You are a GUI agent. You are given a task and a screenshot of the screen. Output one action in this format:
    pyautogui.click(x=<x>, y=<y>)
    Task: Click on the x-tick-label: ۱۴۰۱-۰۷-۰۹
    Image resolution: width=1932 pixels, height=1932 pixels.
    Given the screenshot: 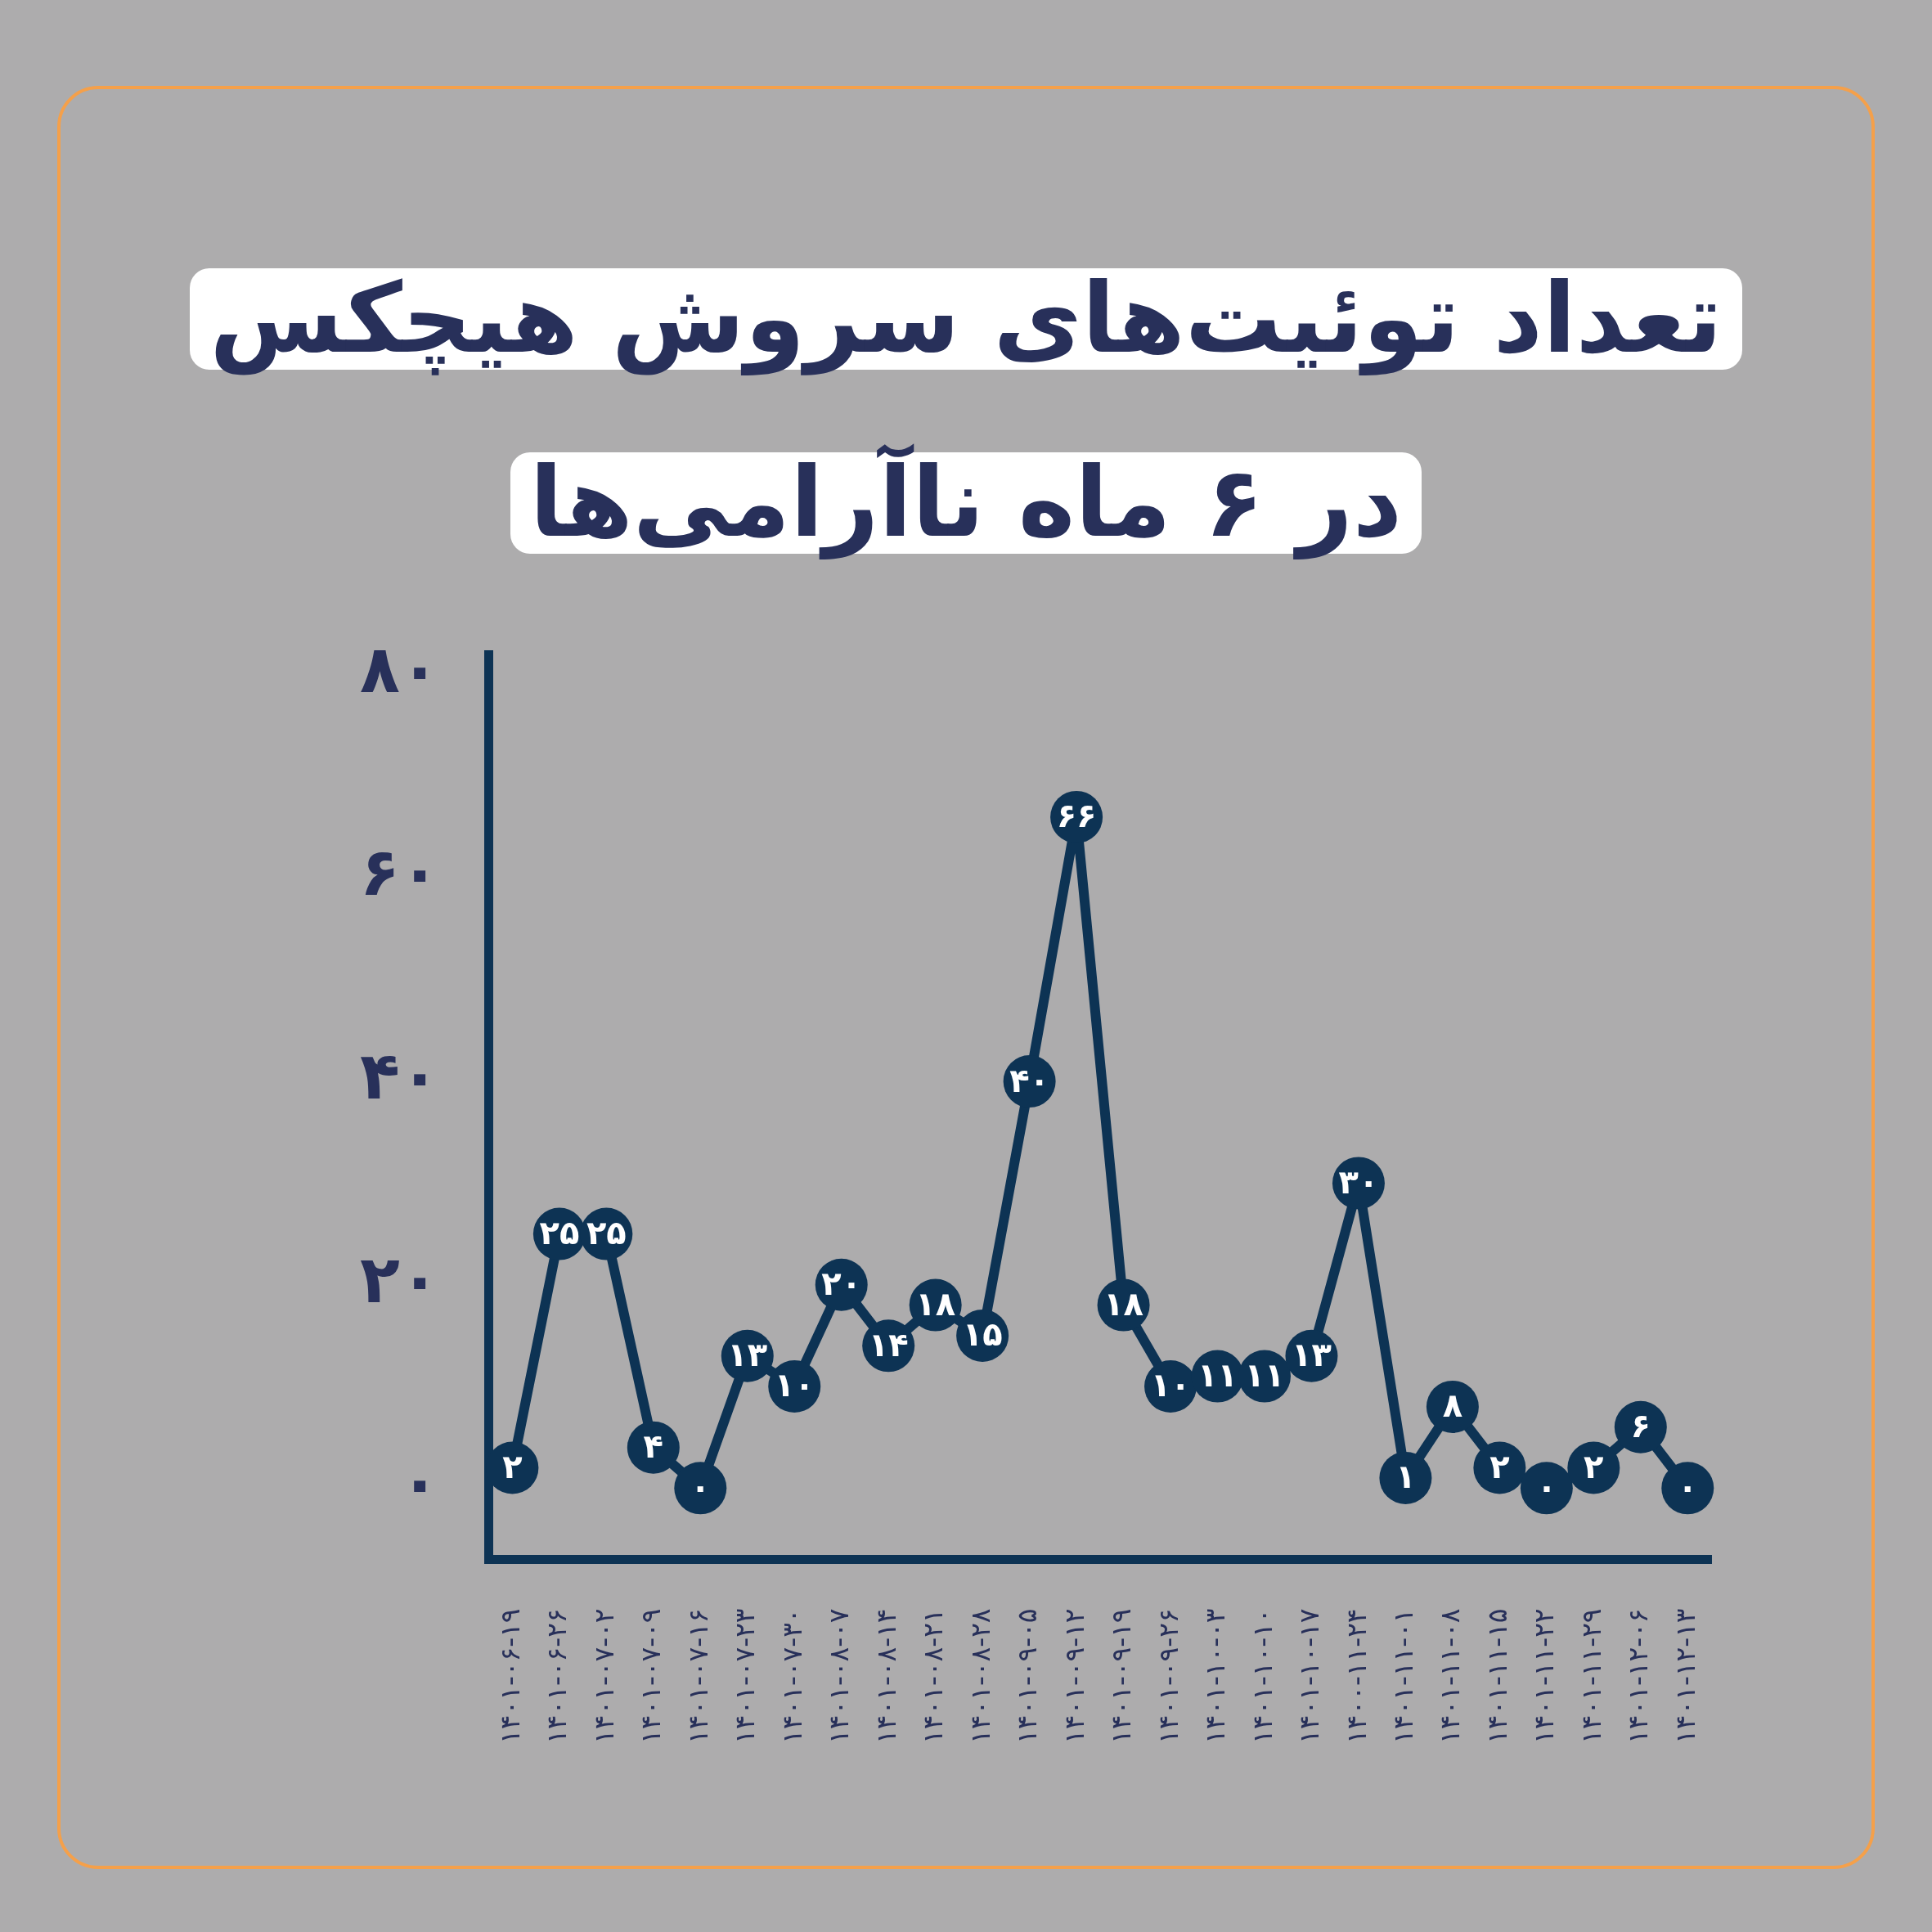 What is the action you would take?
    pyautogui.click(x=651, y=1676)
    